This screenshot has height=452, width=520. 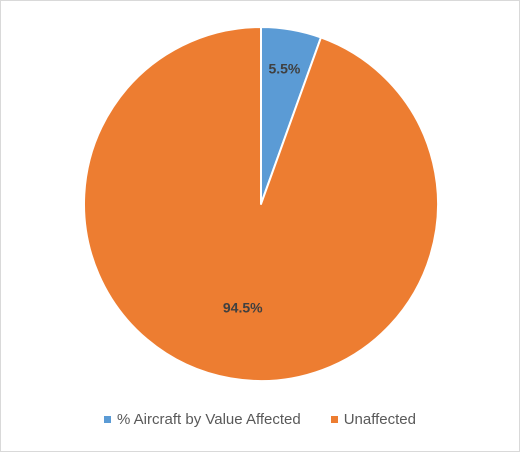 I want to click on chart-legend: % Aircraft by Value Affected Unaffected, so click(x=260, y=419).